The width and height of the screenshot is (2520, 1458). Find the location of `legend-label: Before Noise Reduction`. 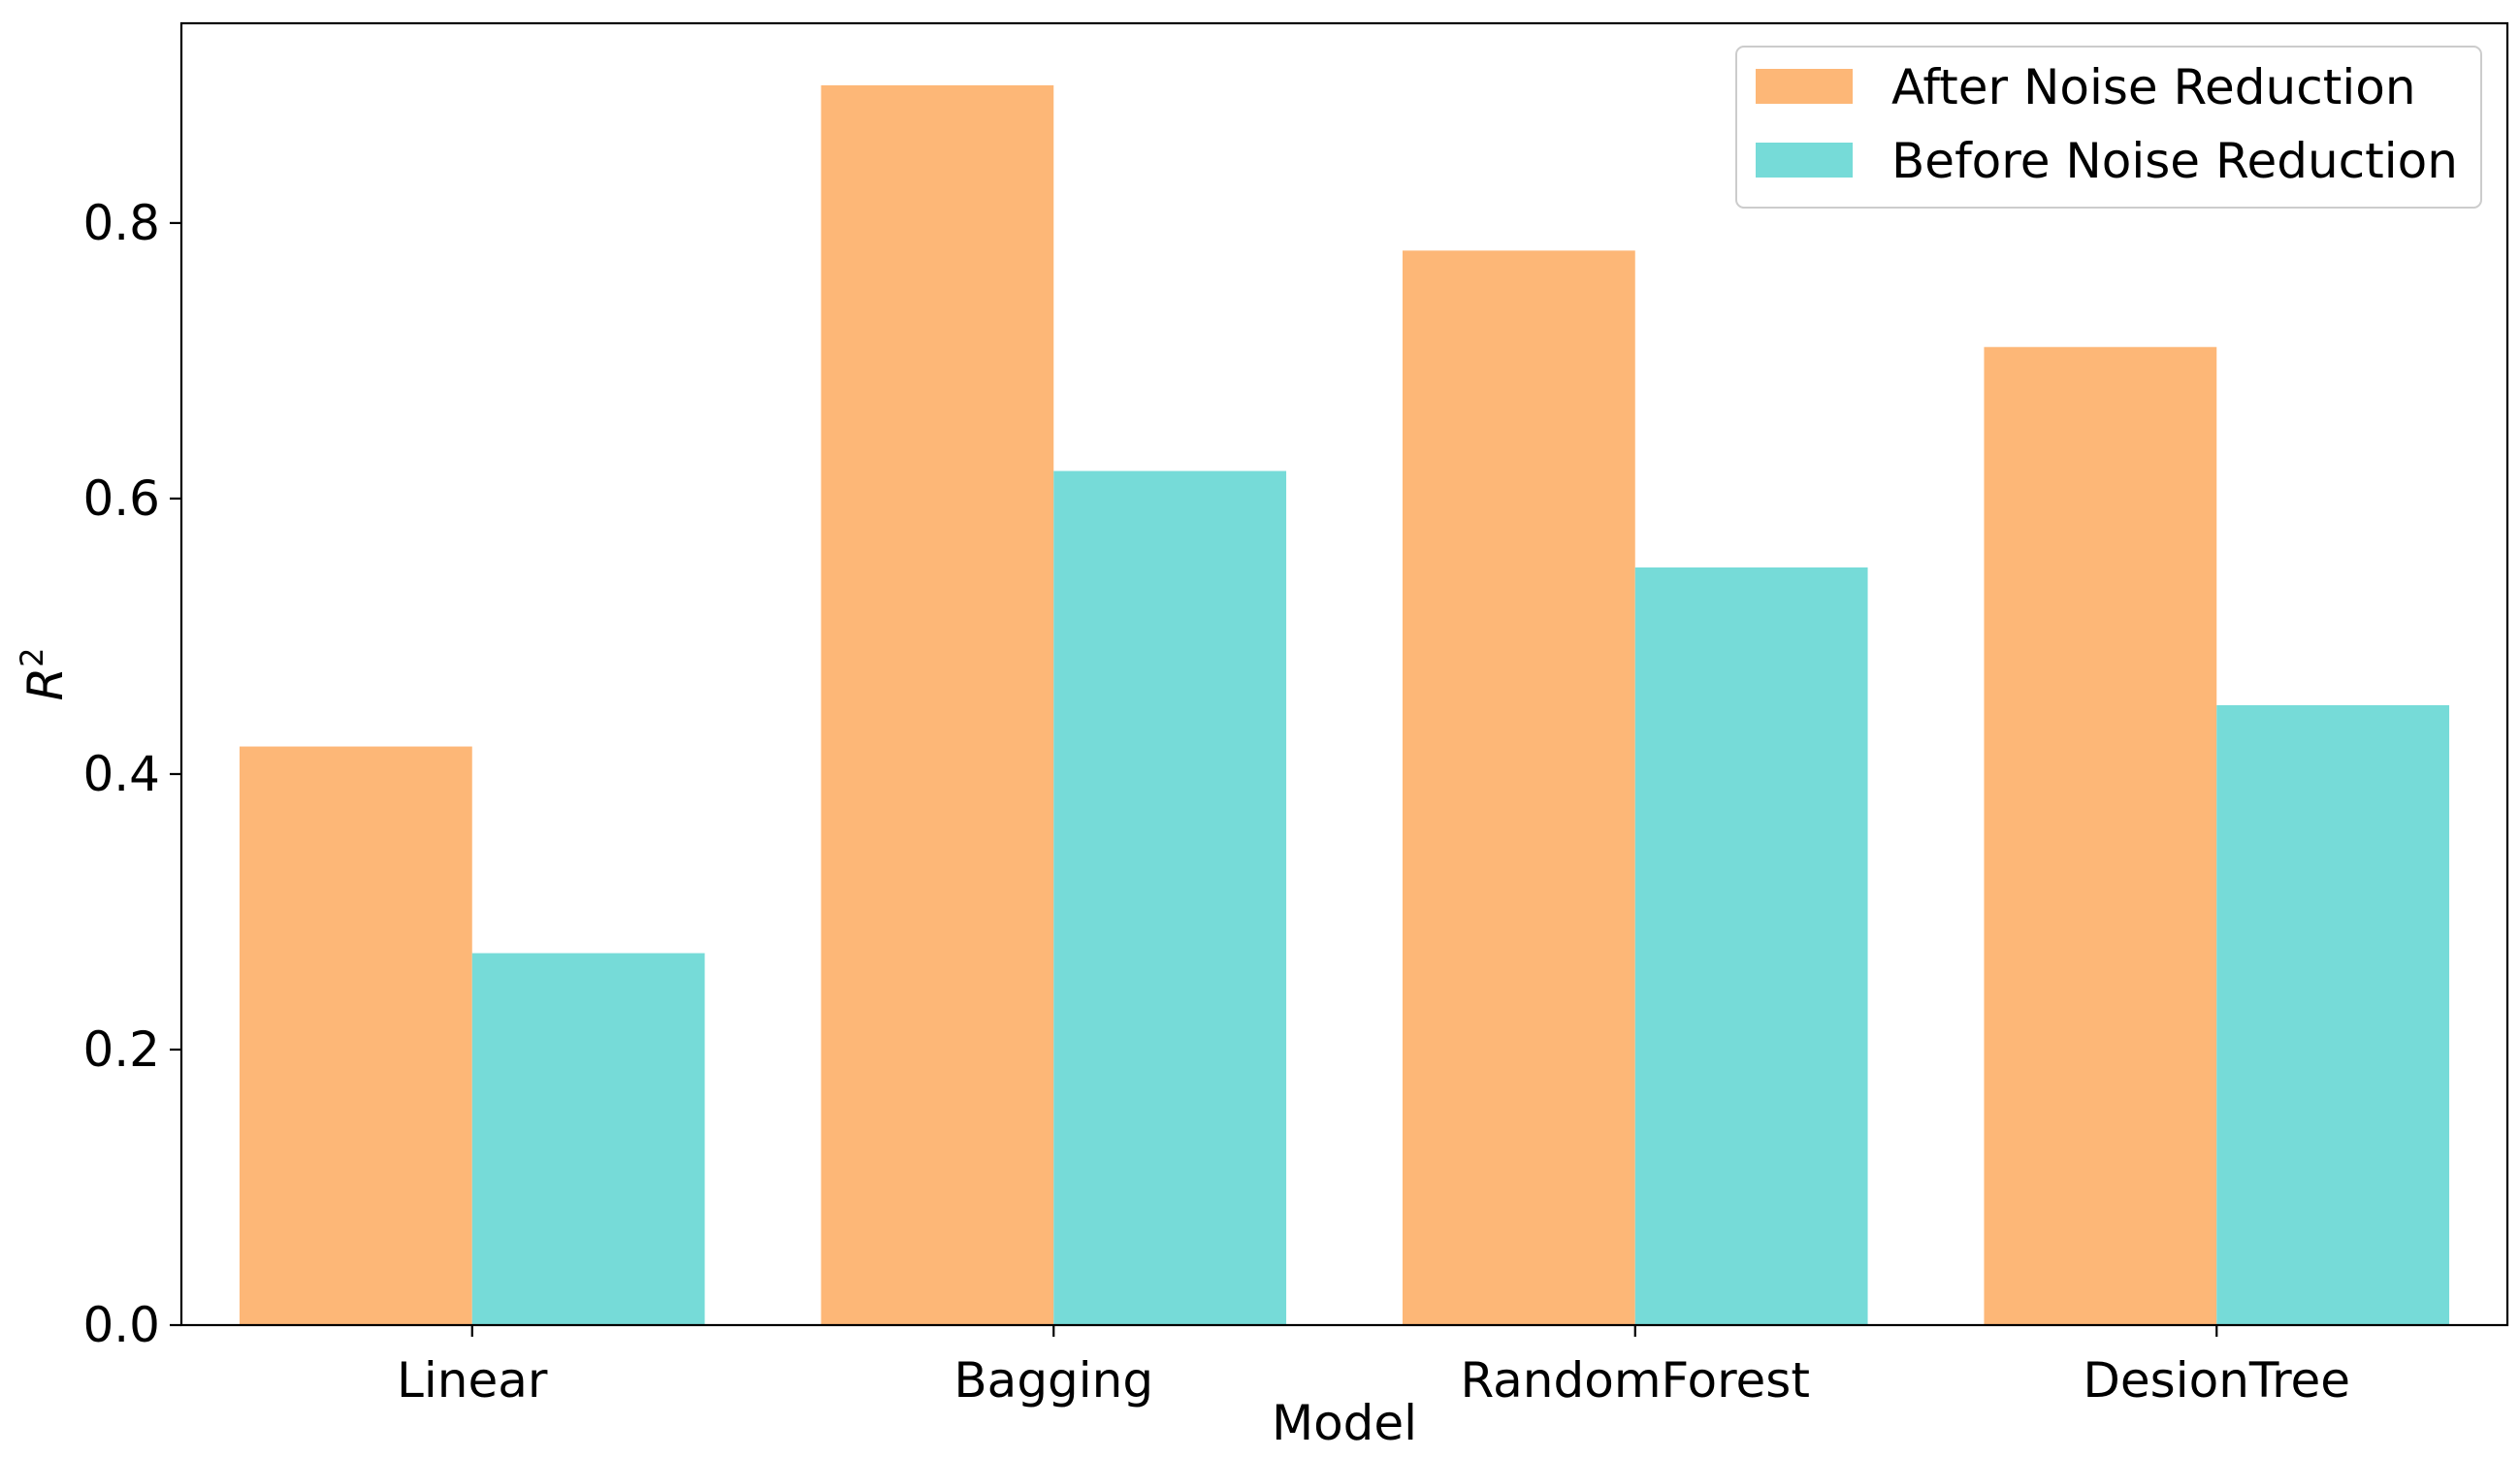

legend-label: Before Noise Reduction is located at coordinates (2174, 161).